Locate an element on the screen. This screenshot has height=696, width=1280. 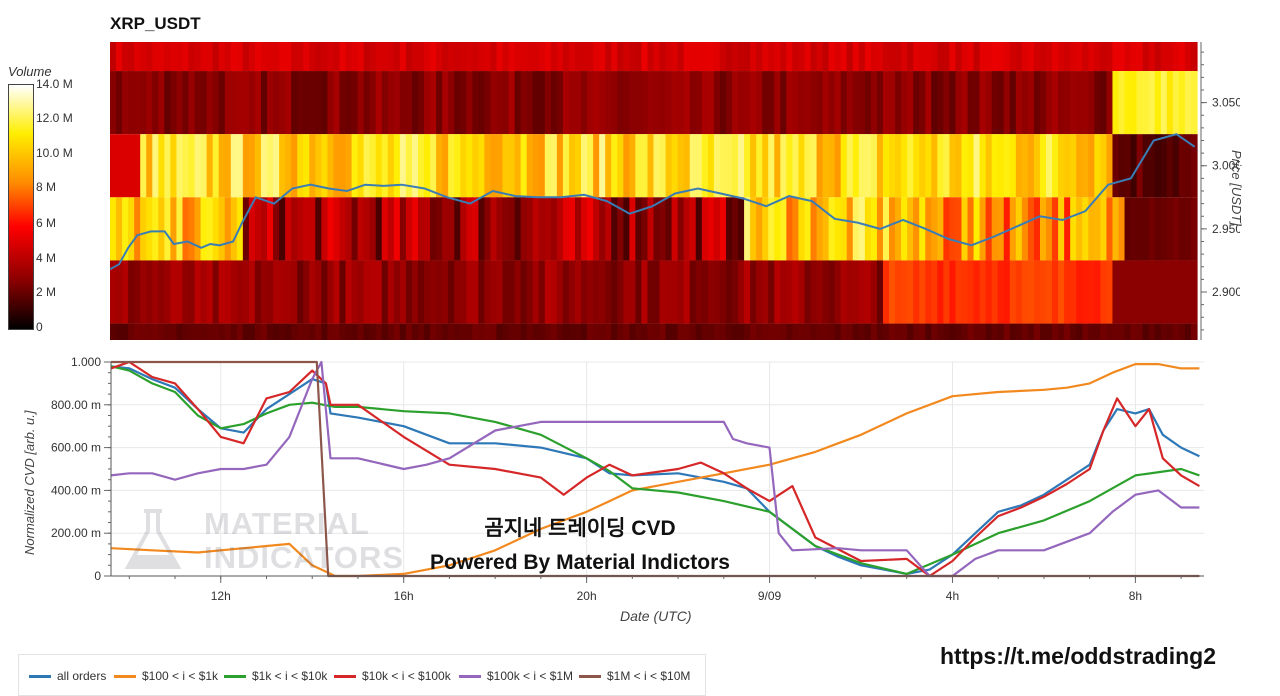
legend-item: $10k < i < $100k is located at coordinates (392, 676).